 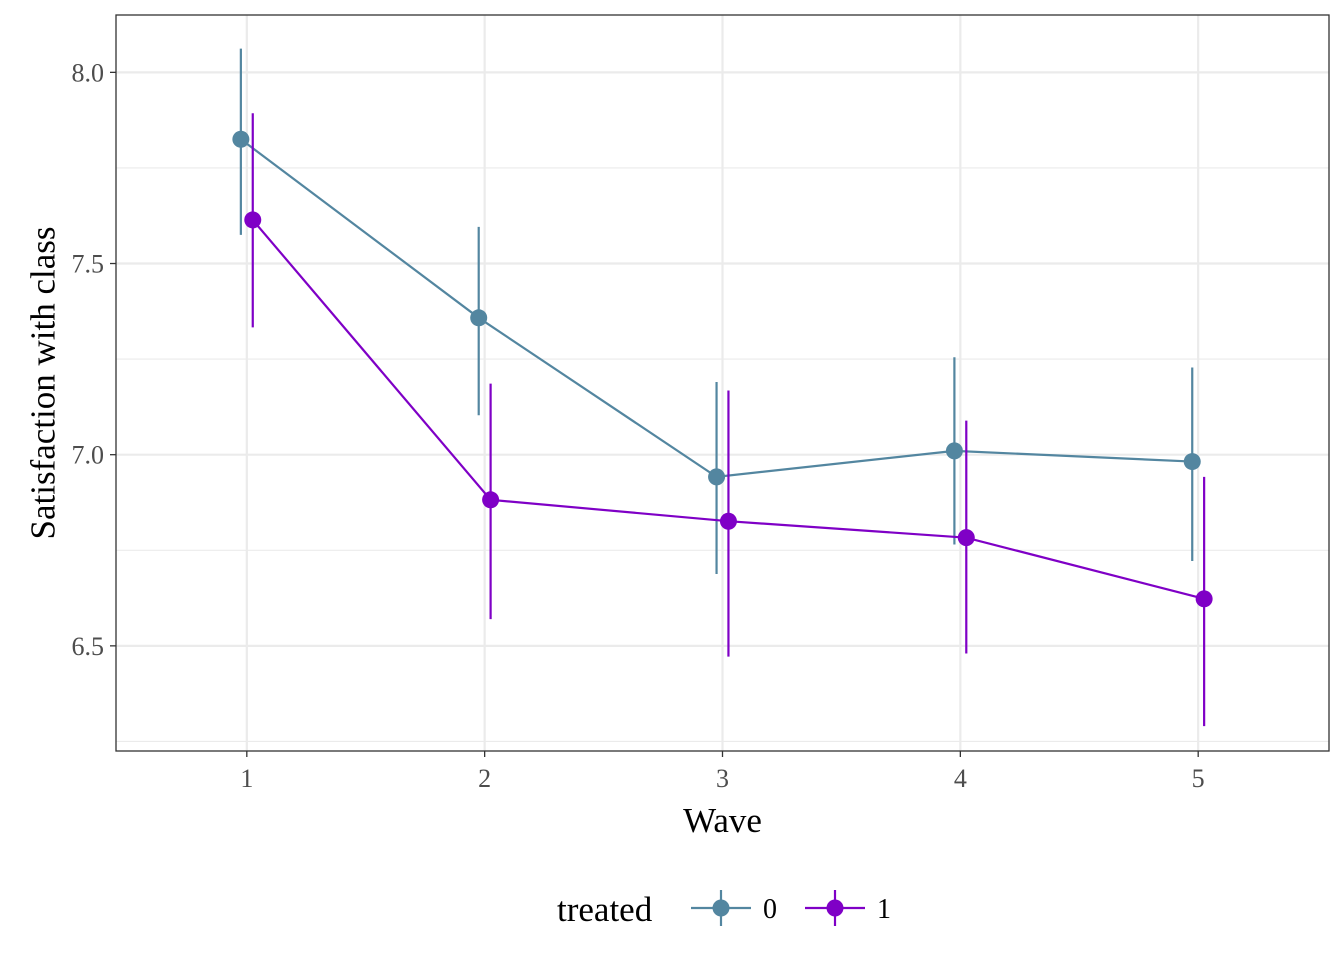 I want to click on legend-label: 0, so click(x=770, y=909).